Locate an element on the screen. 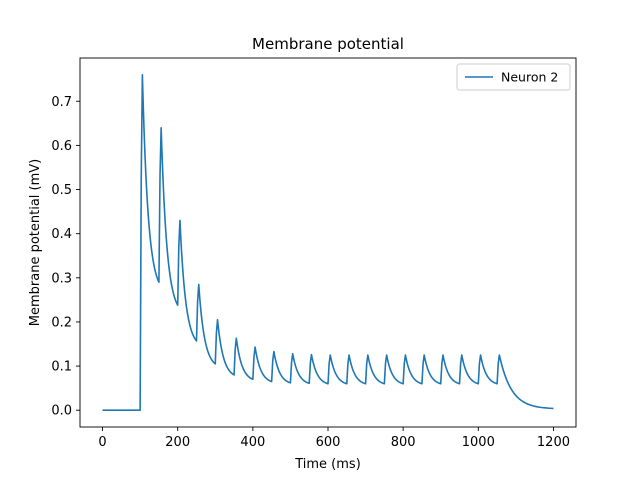 The height and width of the screenshot is (480, 640). legend: Neuron 2 is located at coordinates (513, 77).